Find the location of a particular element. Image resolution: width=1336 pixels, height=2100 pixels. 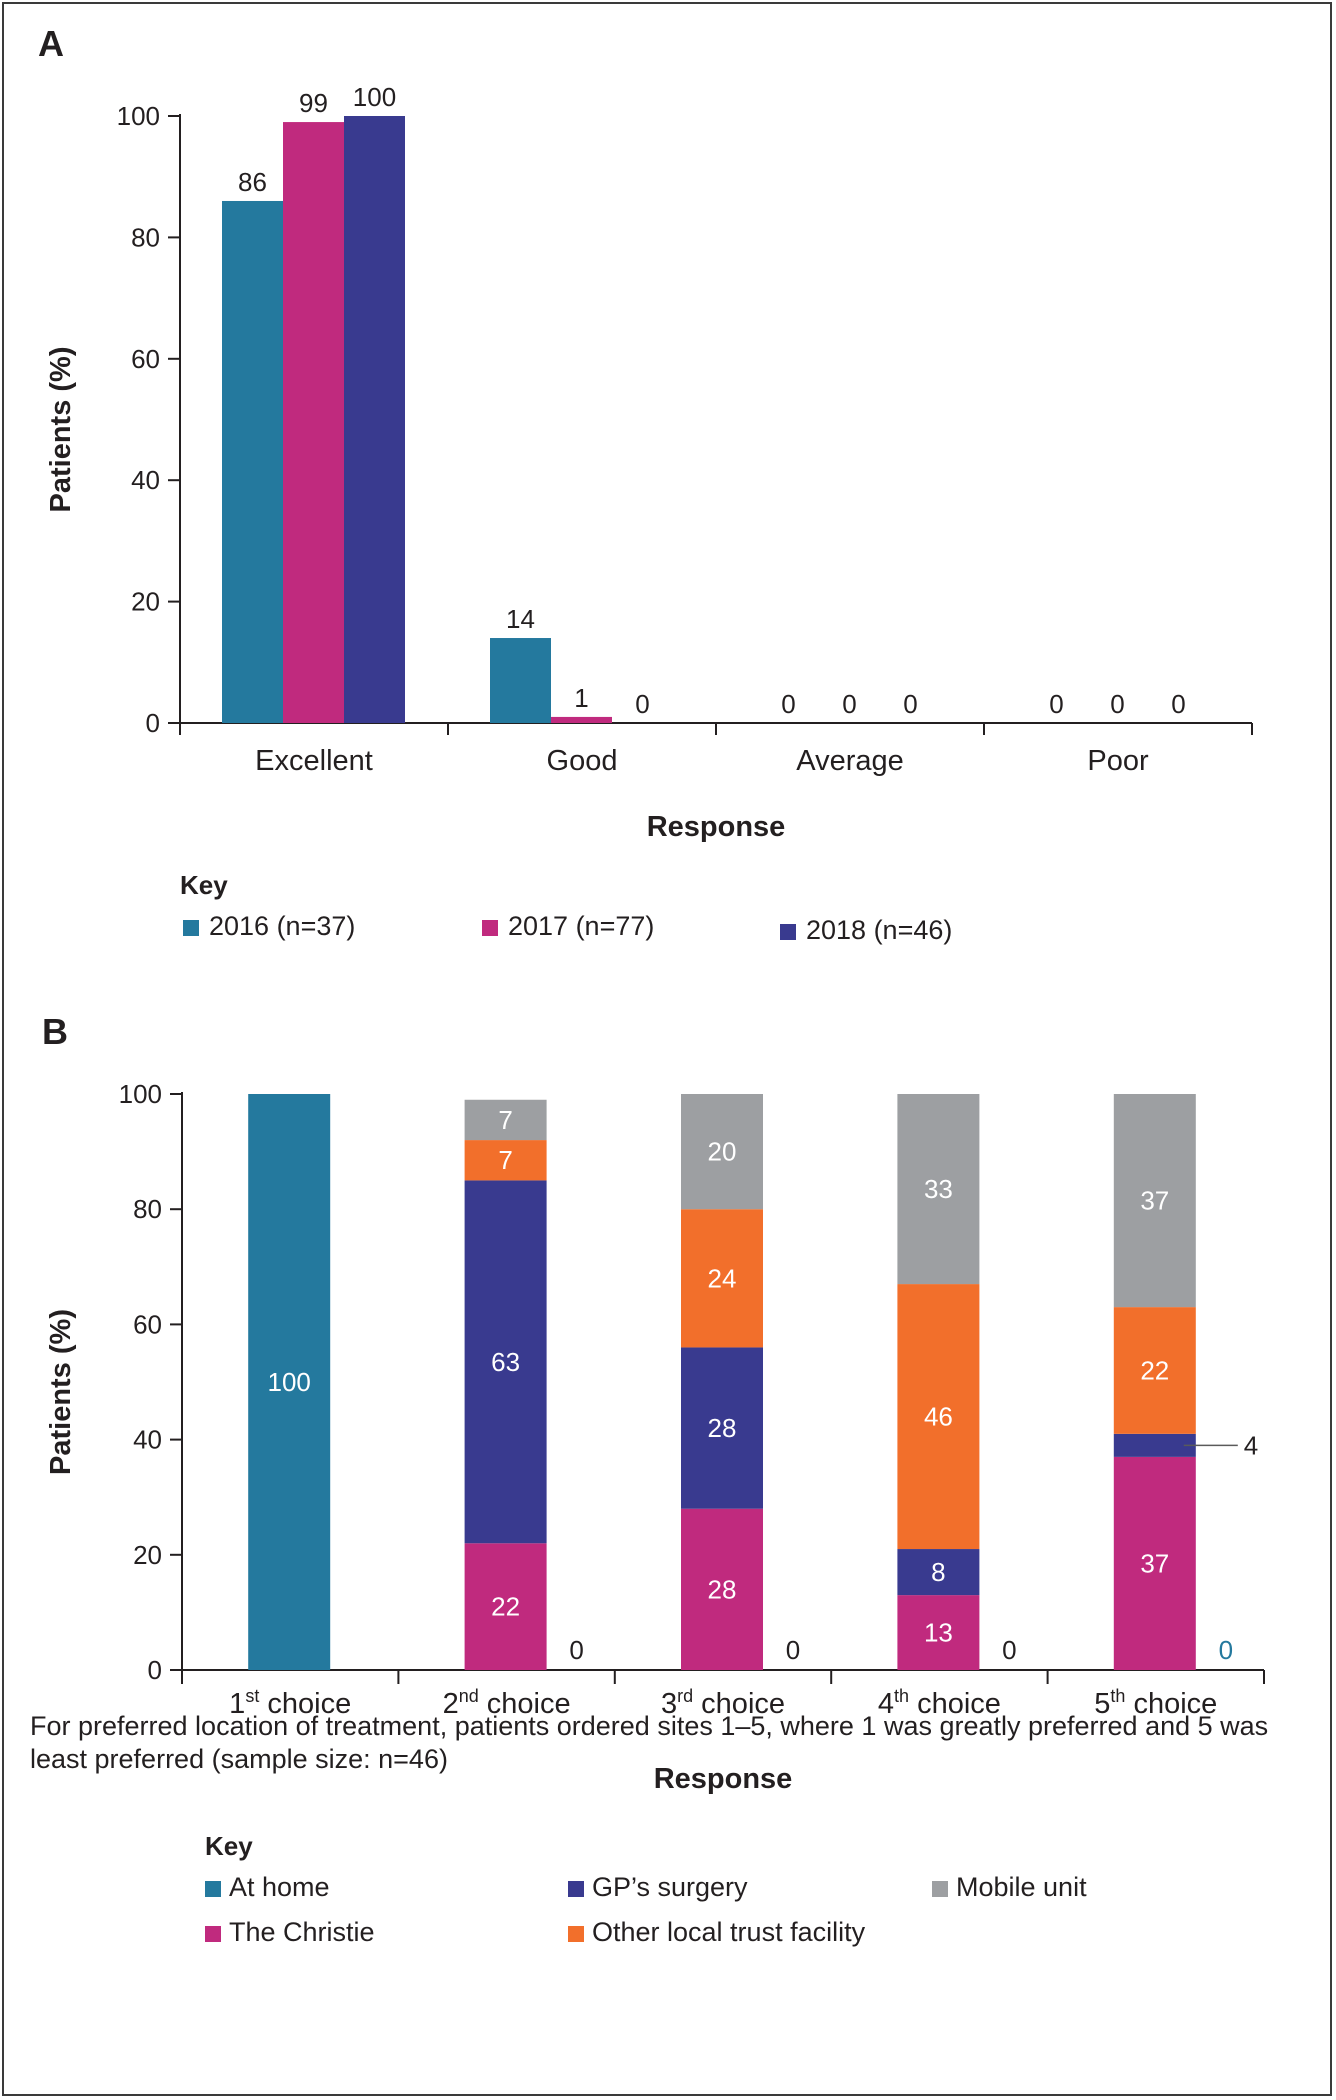

legend-label: 2018 (n=46) is located at coordinates (879, 930).